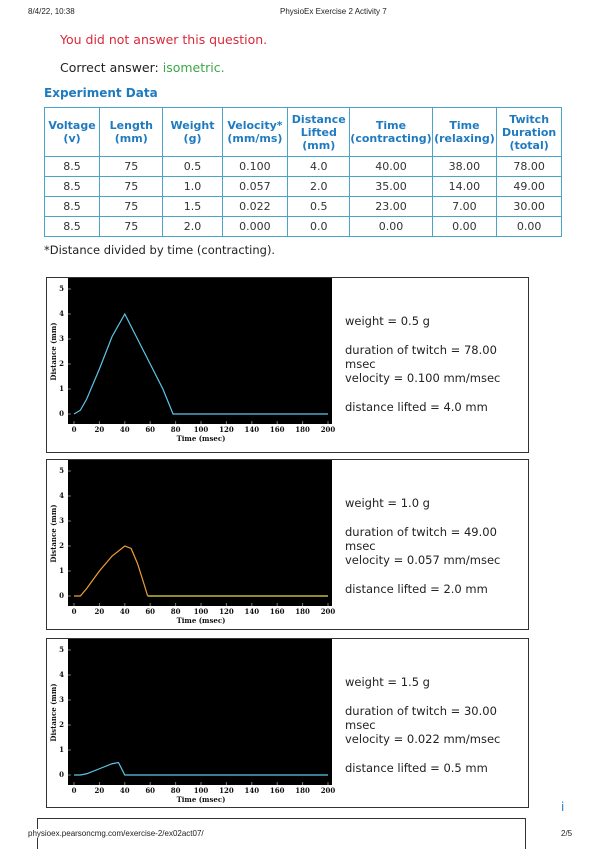 This screenshot has height=849, width=599. What do you see at coordinates (192, 186) in the screenshot?
I see `table-cell: 1.0` at bounding box center [192, 186].